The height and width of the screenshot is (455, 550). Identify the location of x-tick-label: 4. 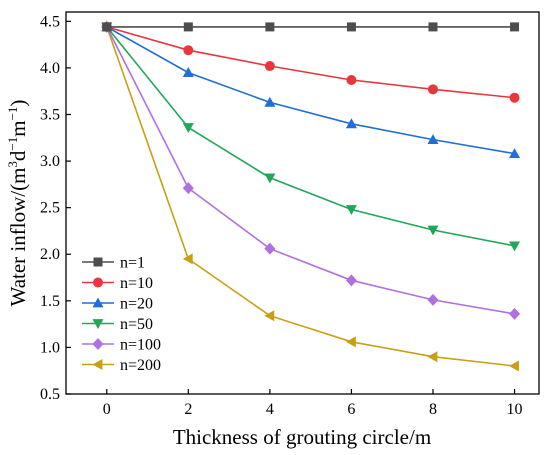
(270, 409).